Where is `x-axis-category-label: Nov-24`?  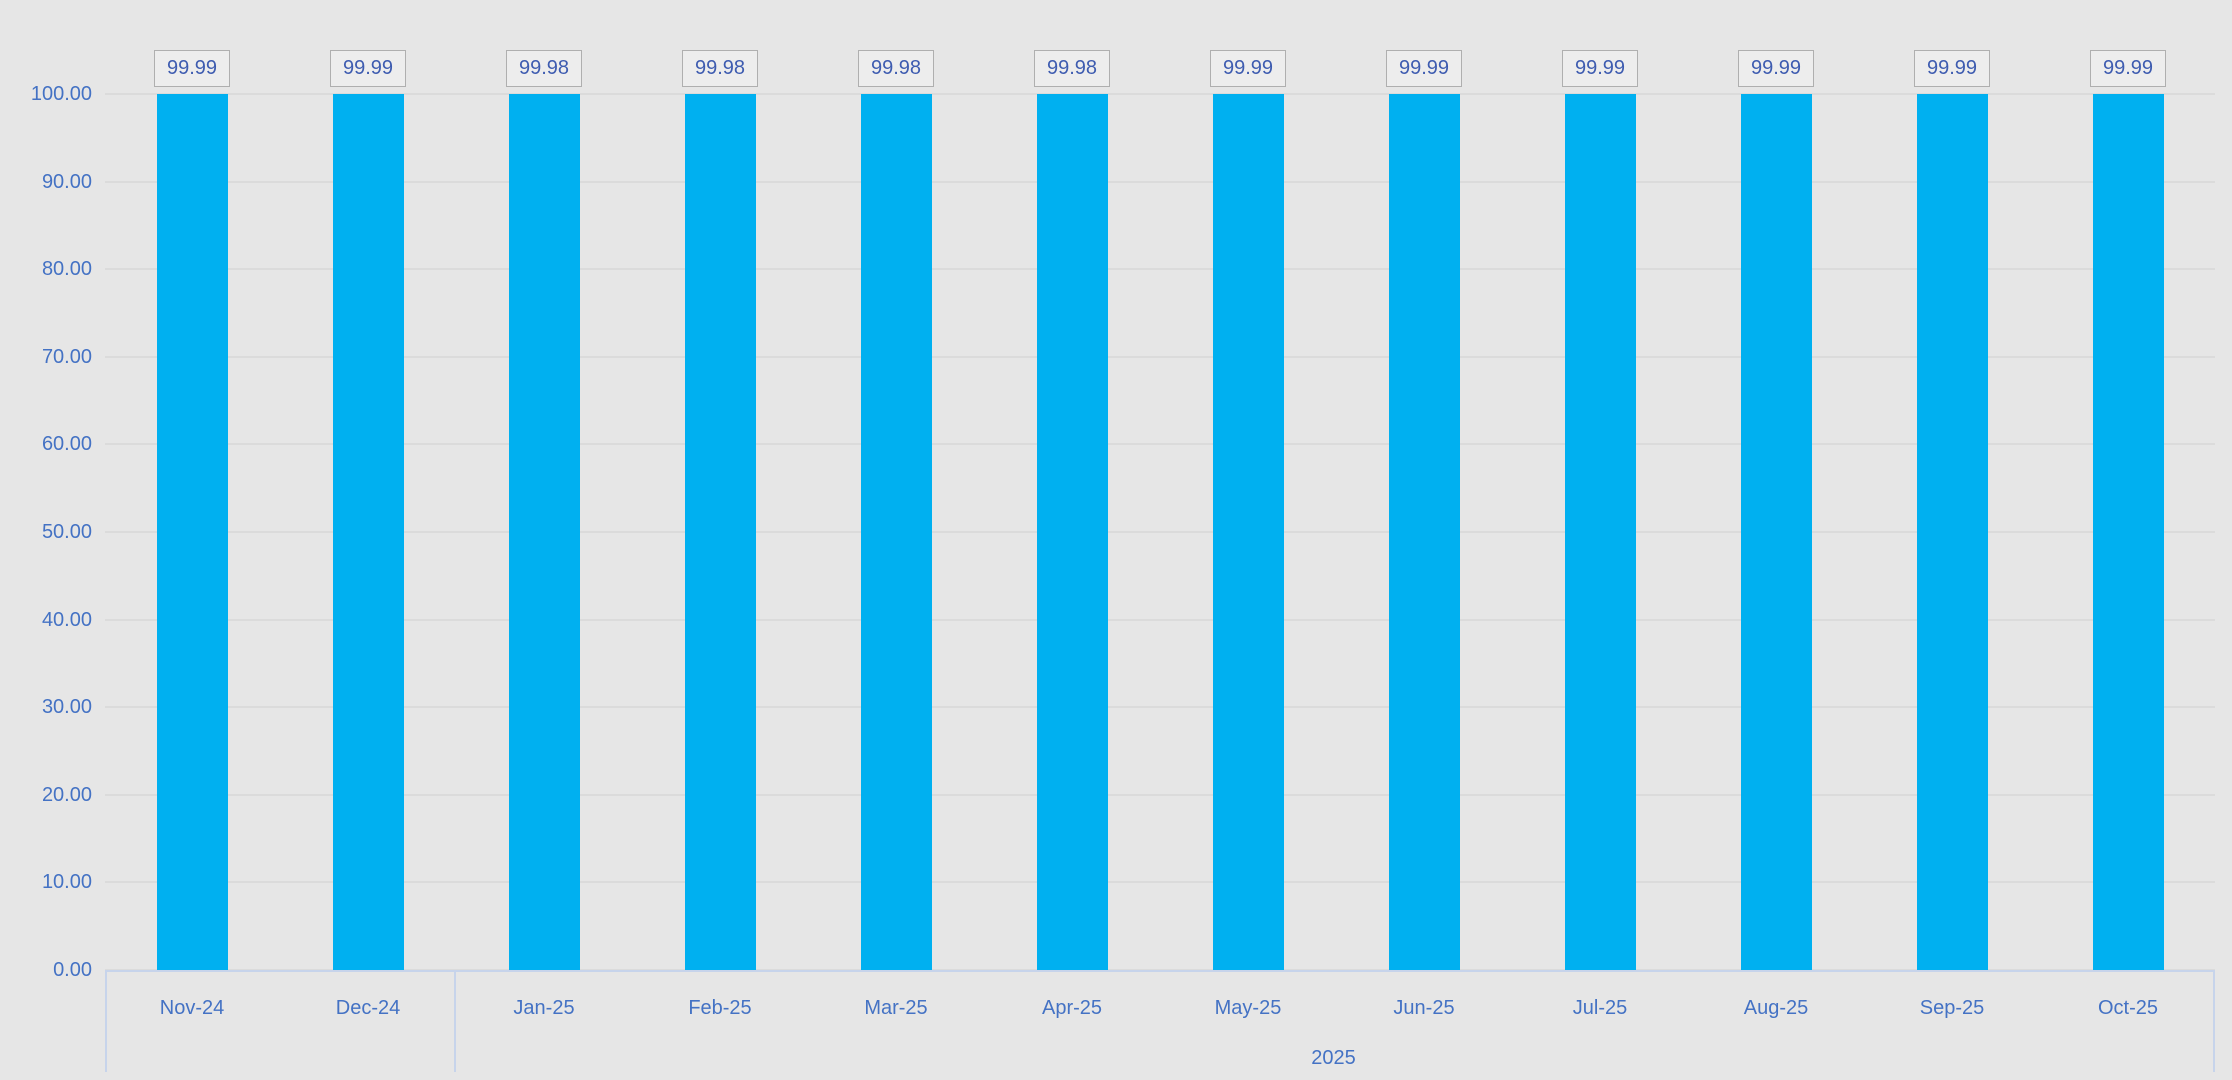
x-axis-category-label: Nov-24 is located at coordinates (192, 1008).